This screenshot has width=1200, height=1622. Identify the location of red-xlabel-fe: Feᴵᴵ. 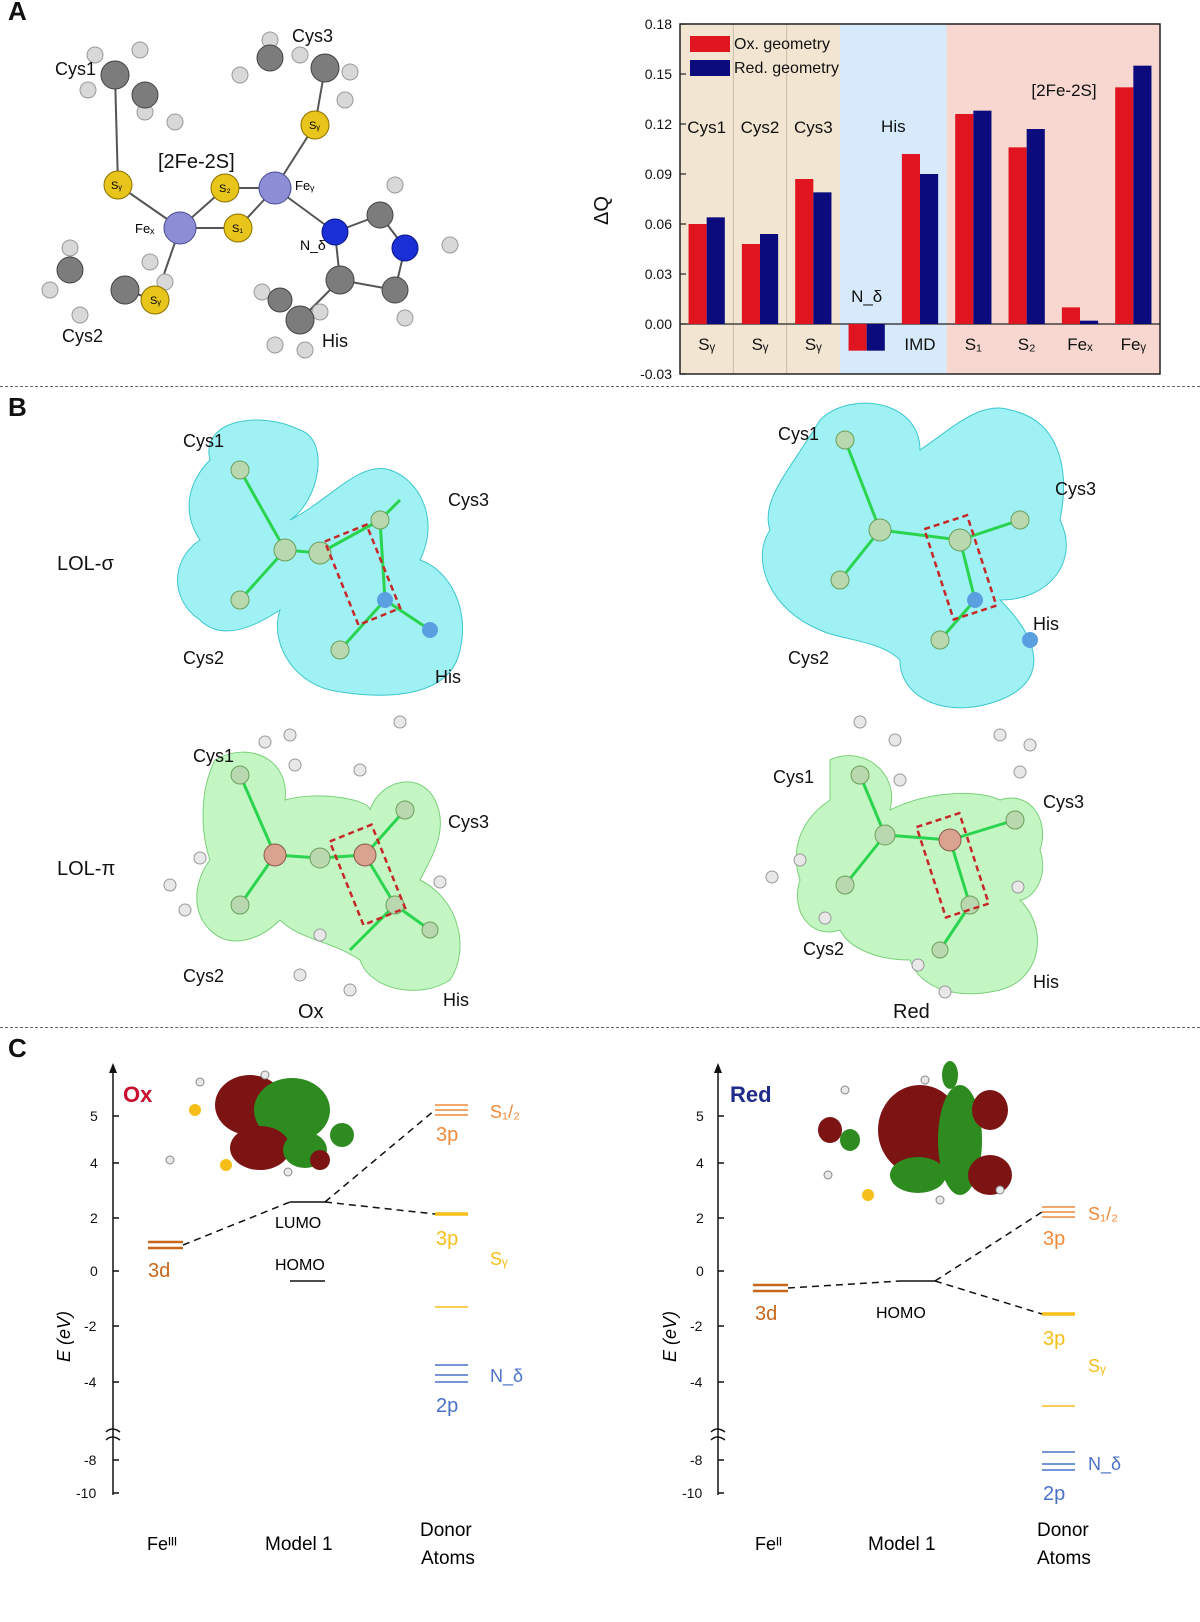
(768, 1544).